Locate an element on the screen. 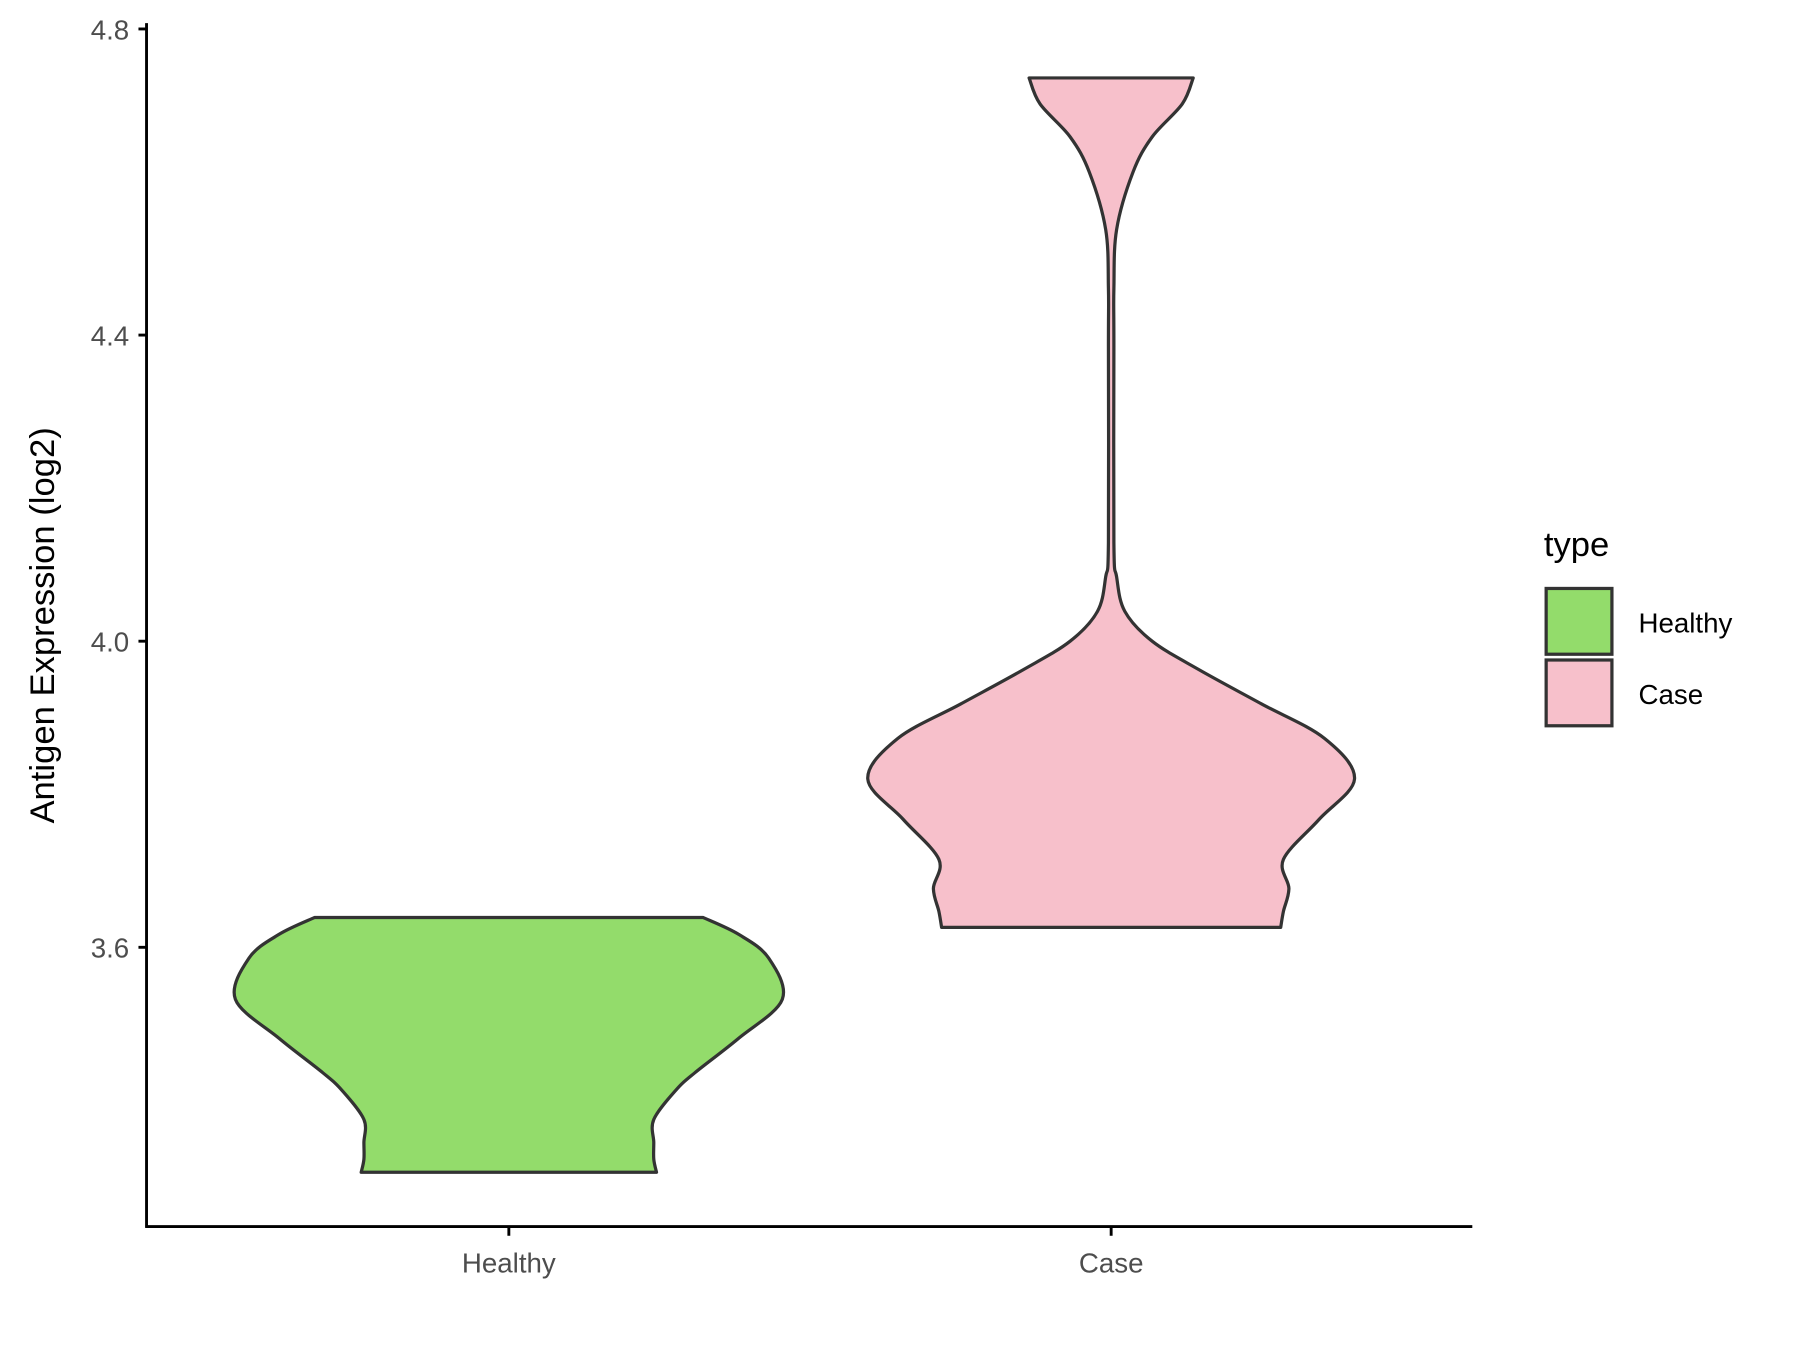 Image resolution: width=1800 pixels, height=1350 pixels. x-tick-label: Healthy is located at coordinates (509, 1263).